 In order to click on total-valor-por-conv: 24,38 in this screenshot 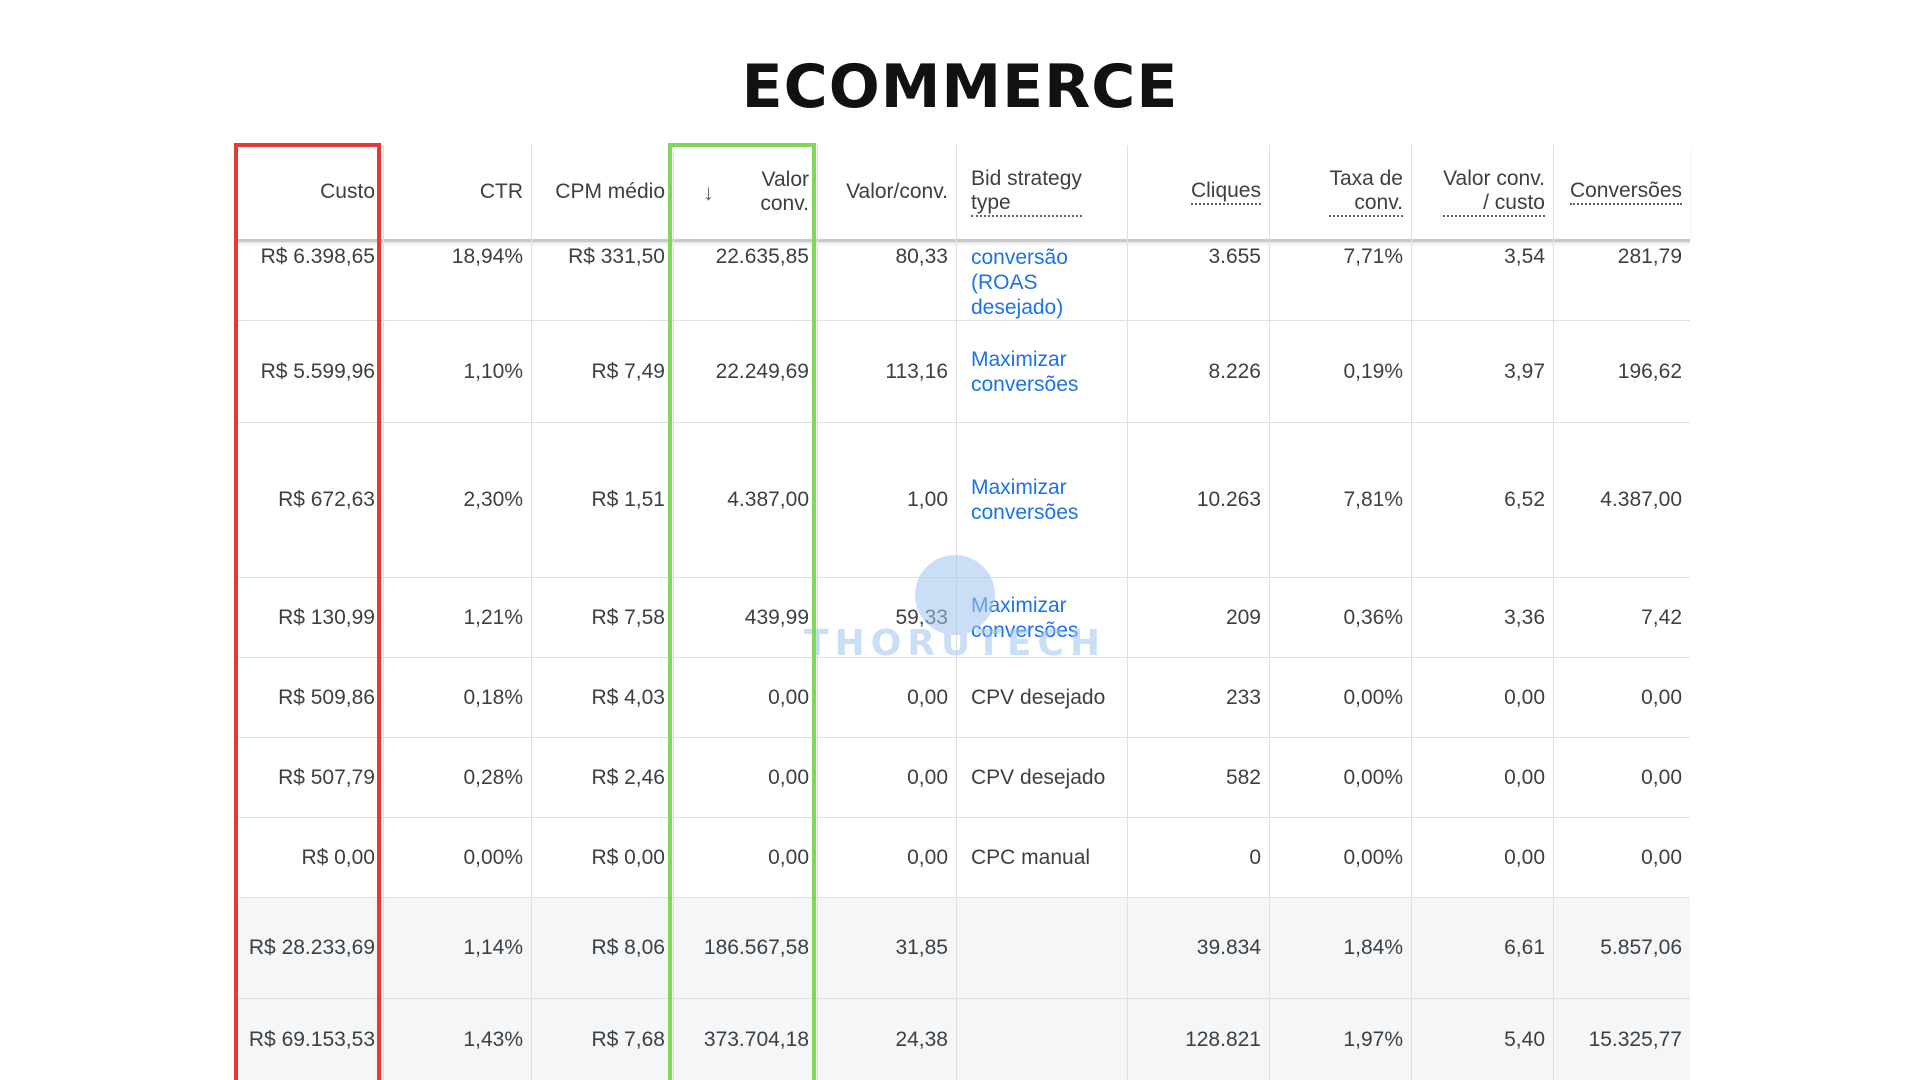, I will do `click(921, 1039)`.